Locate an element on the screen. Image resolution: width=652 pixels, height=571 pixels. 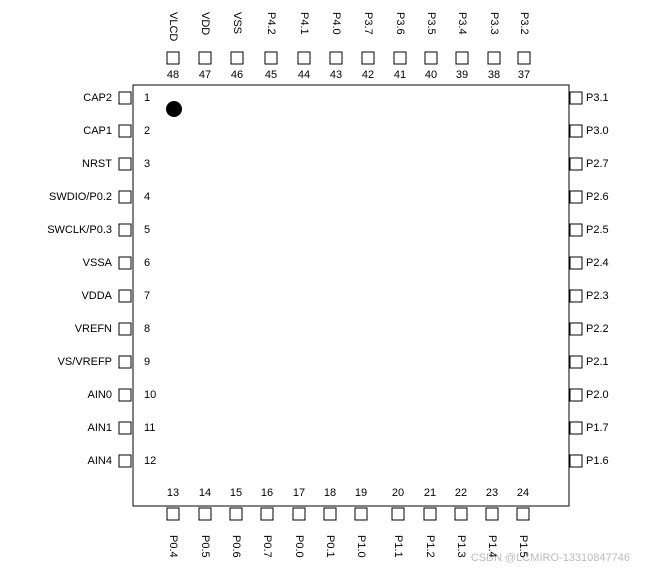
pin-number: 17 is located at coordinates (299, 493).